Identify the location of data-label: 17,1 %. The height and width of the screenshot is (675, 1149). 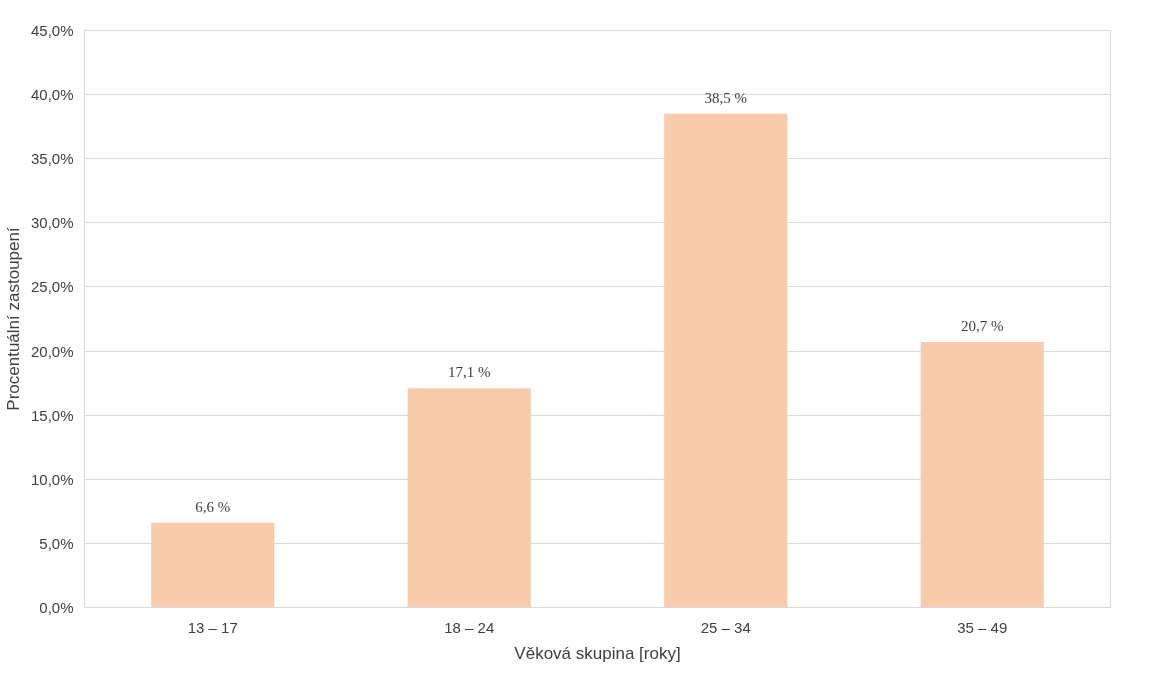
(469, 372).